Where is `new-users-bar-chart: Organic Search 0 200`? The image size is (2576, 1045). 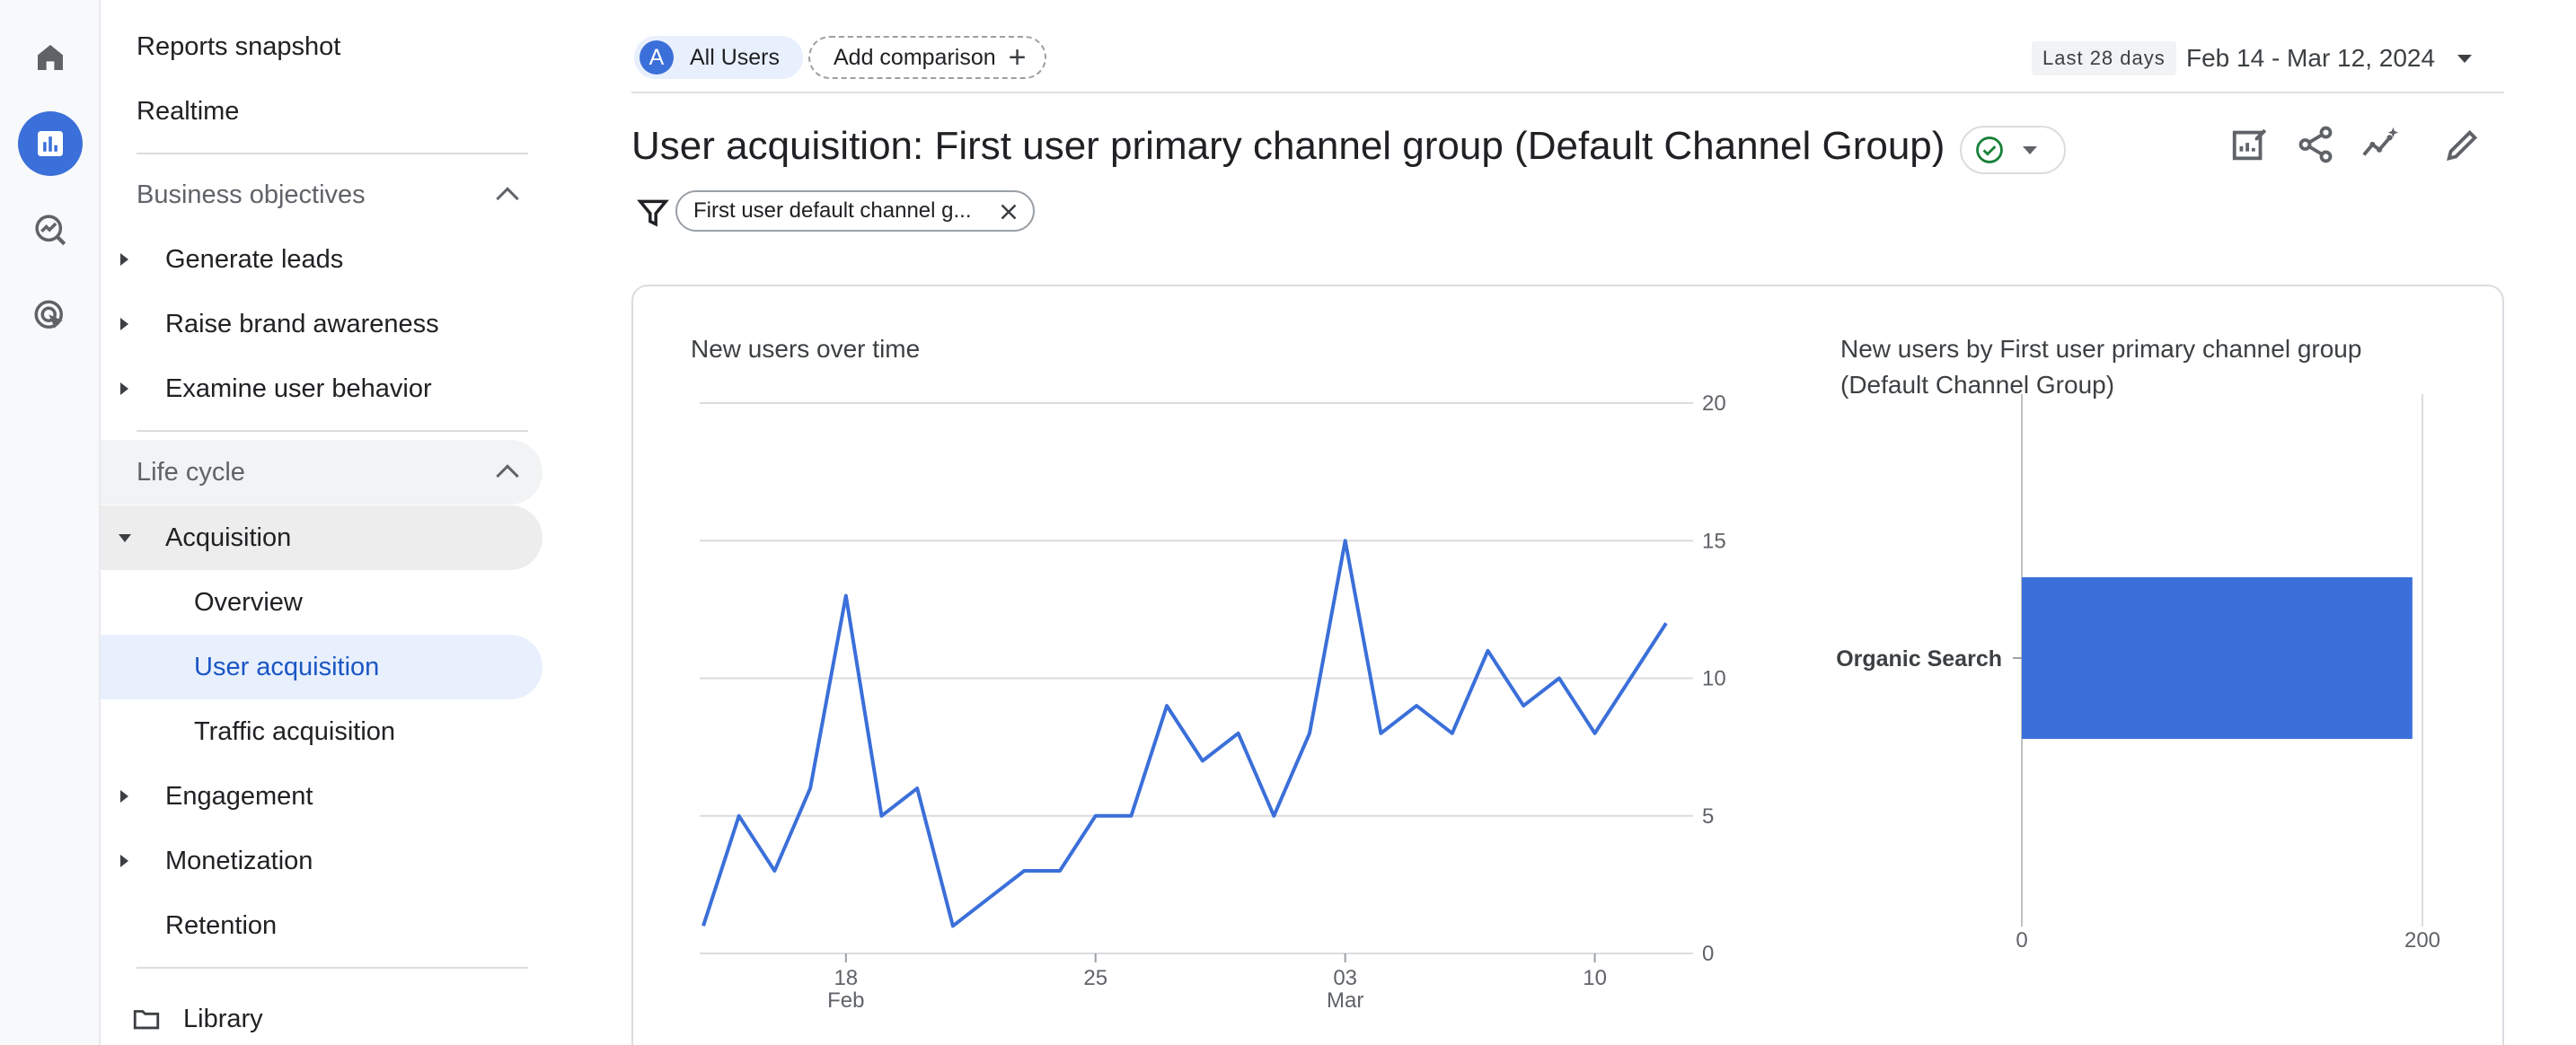 new-users-bar-chart: Organic Search 0 200 is located at coordinates (2138, 673).